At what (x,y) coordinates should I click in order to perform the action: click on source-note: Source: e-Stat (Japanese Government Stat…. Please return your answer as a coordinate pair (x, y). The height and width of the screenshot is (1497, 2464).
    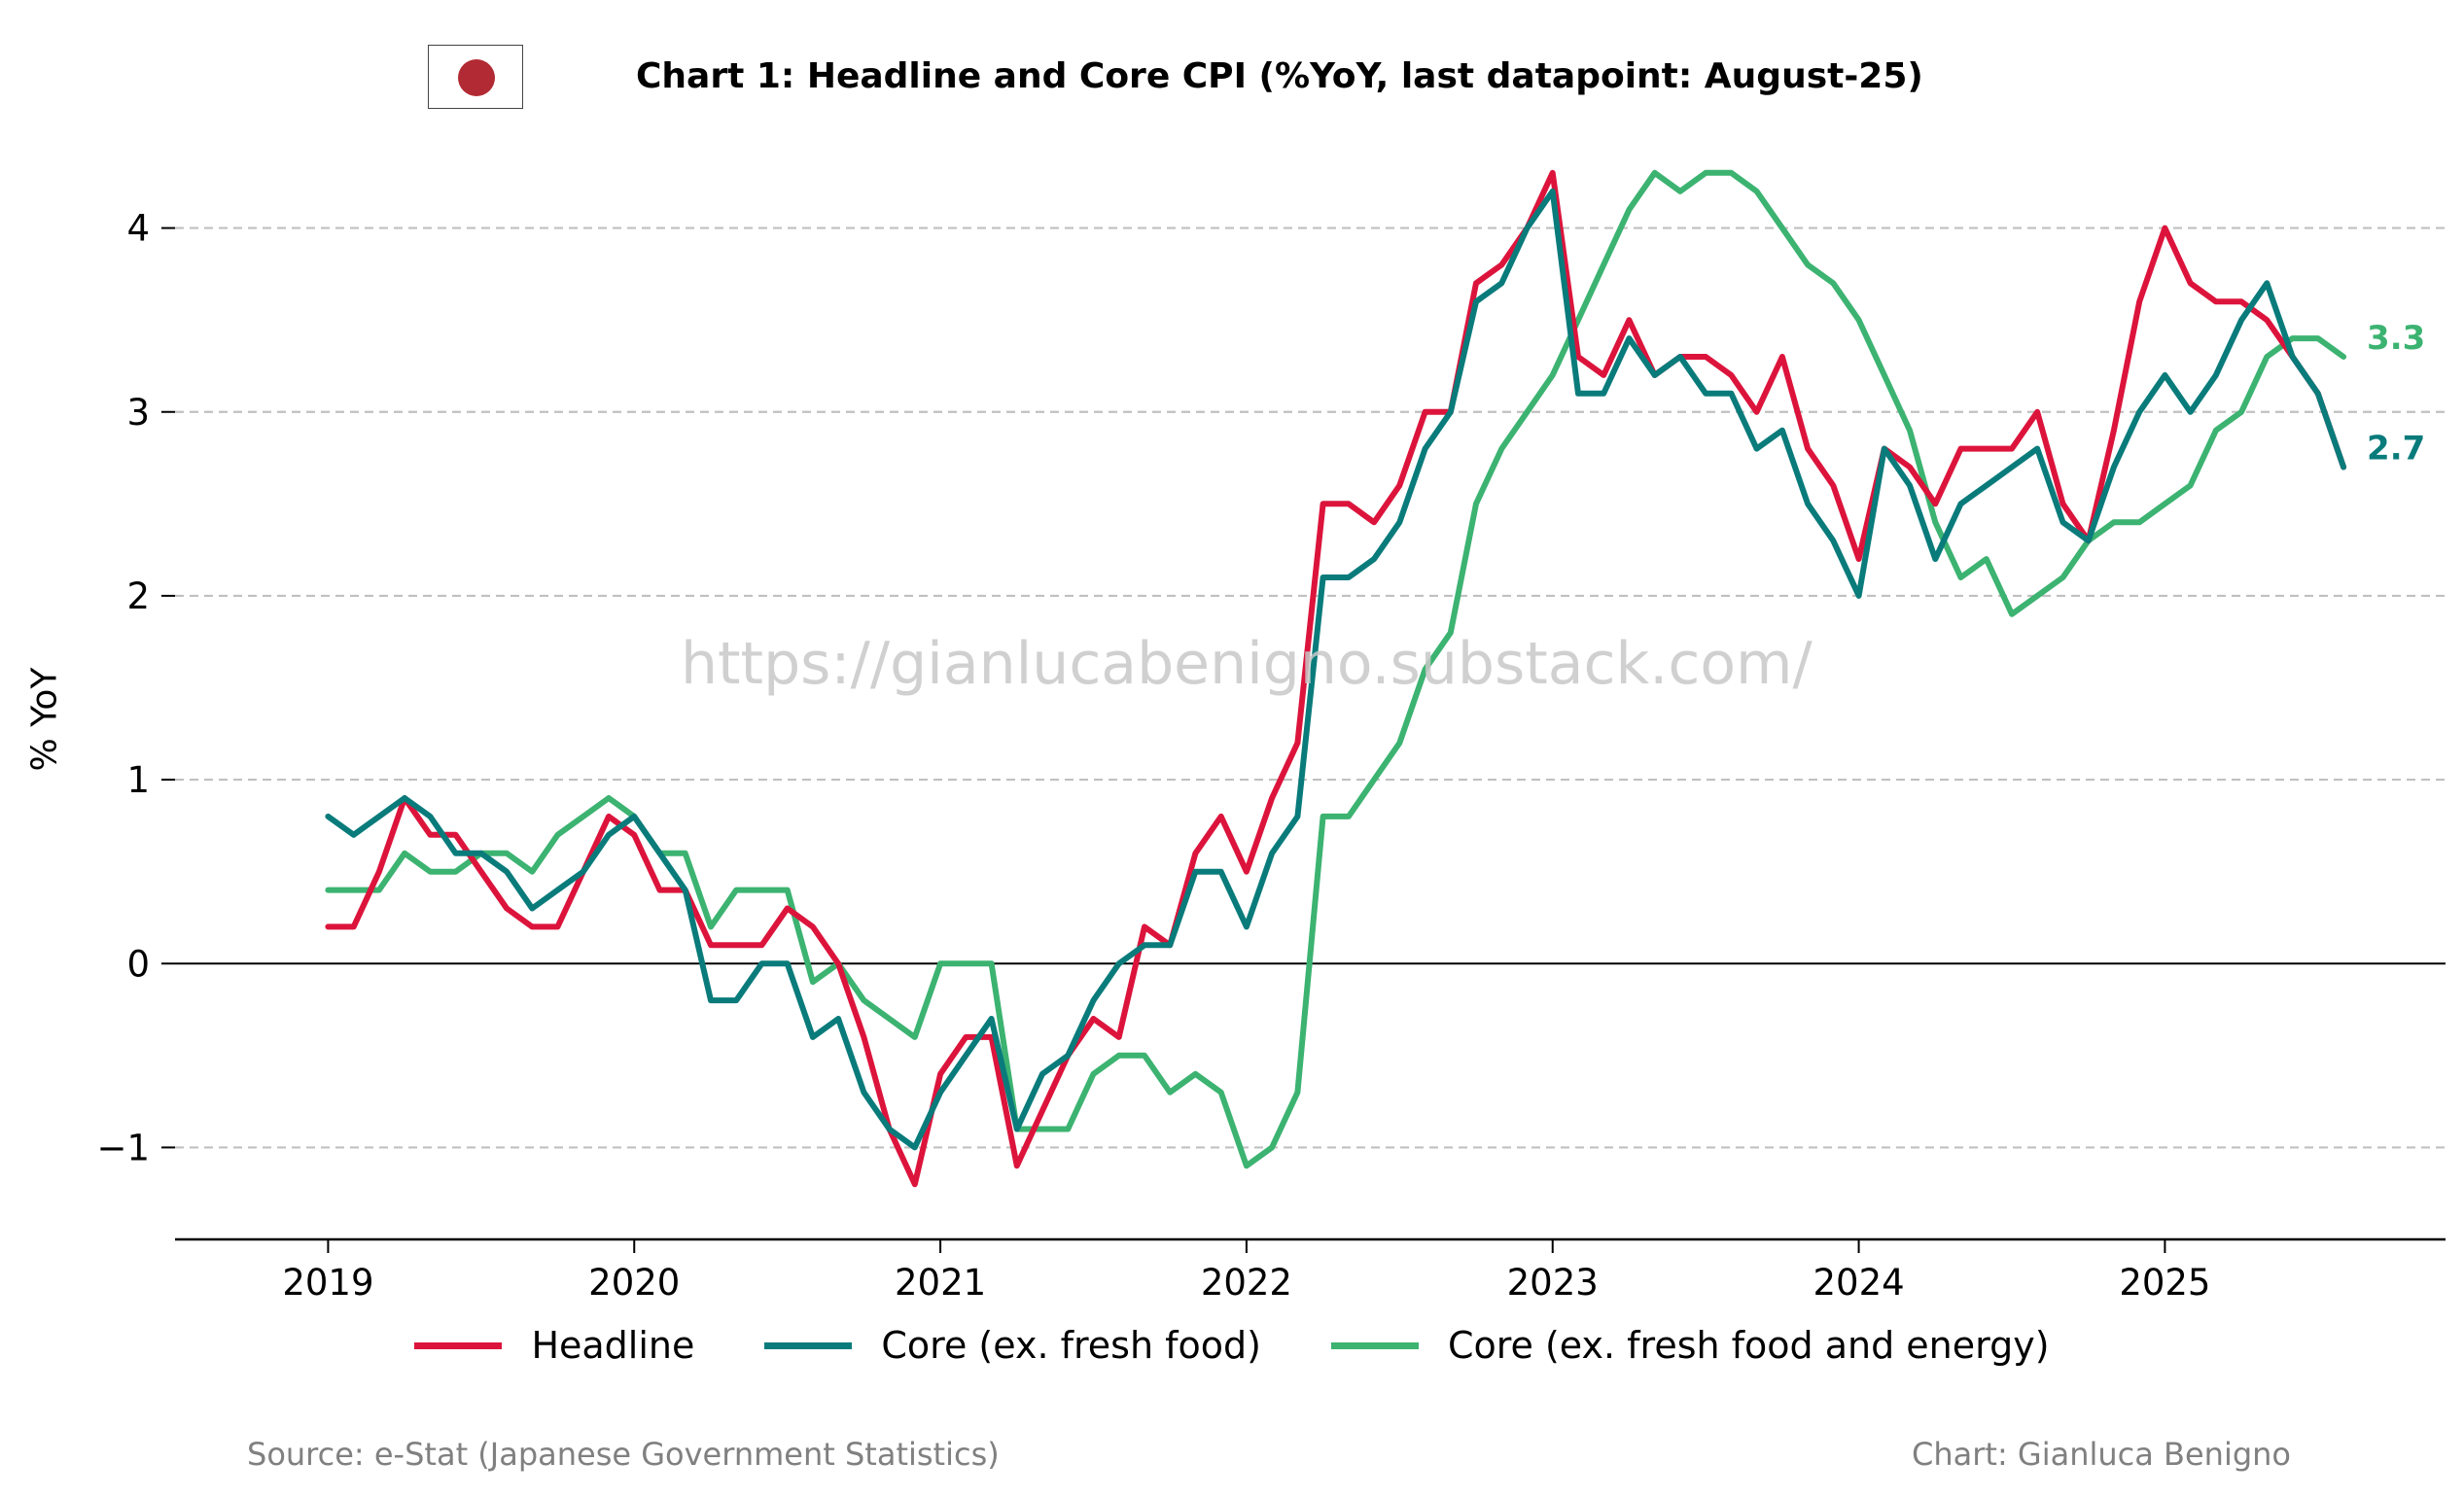
    Looking at the image, I should click on (623, 1454).